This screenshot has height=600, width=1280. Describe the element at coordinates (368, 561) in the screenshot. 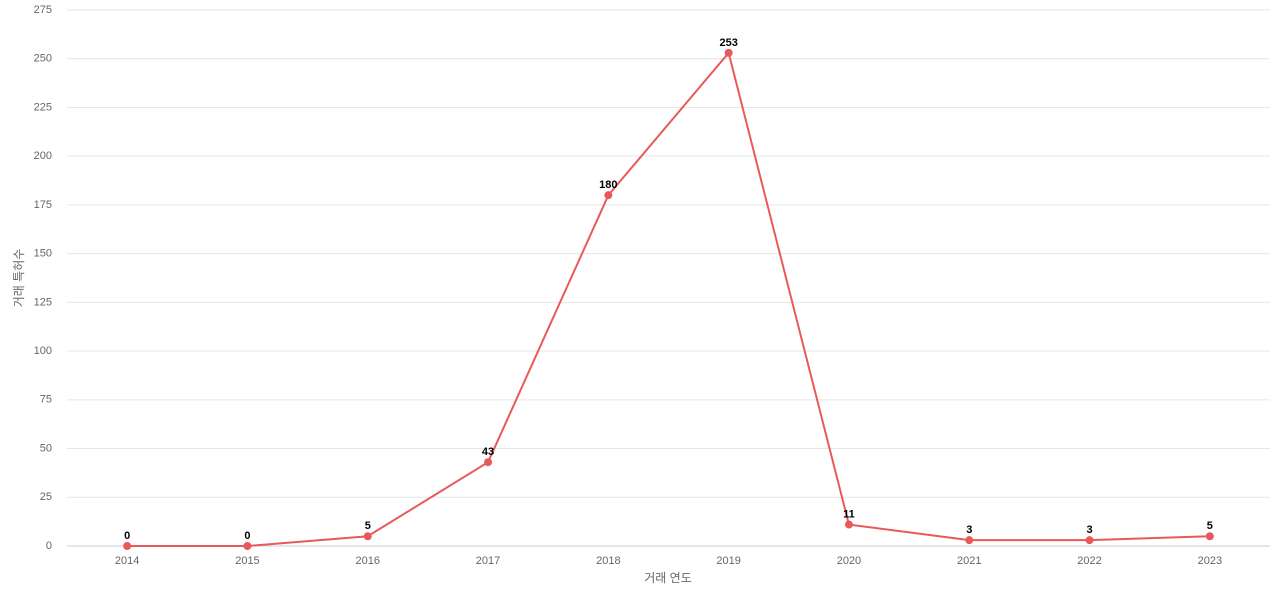

I see `x-tick-label: 2016` at that location.